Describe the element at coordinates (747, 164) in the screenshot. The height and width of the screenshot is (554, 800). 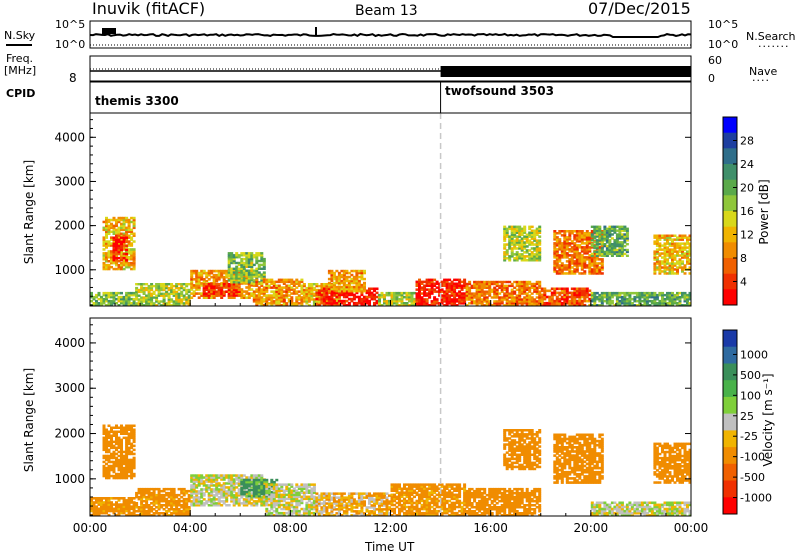
I see `colorbar-tick-label: 24` at that location.